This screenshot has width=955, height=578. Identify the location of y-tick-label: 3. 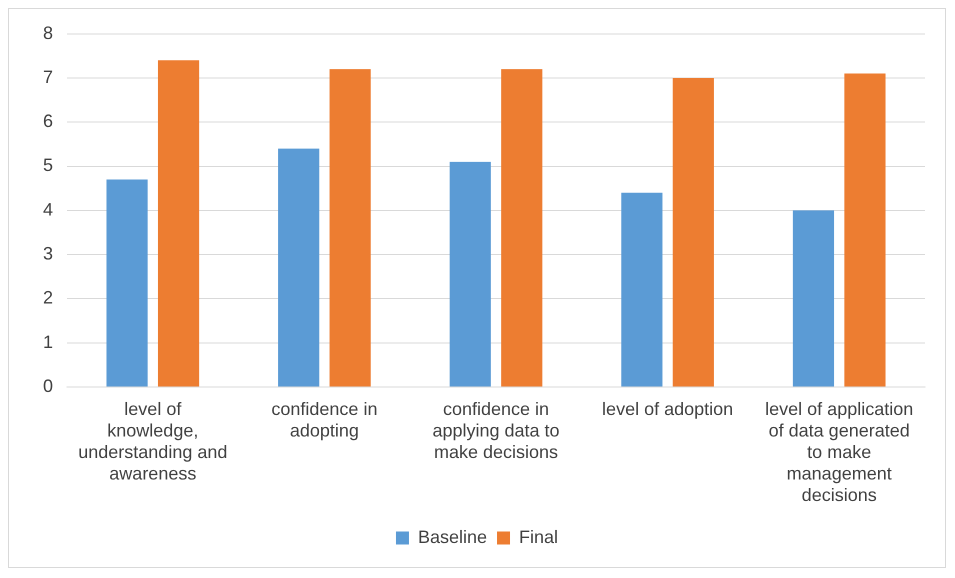
(48, 254).